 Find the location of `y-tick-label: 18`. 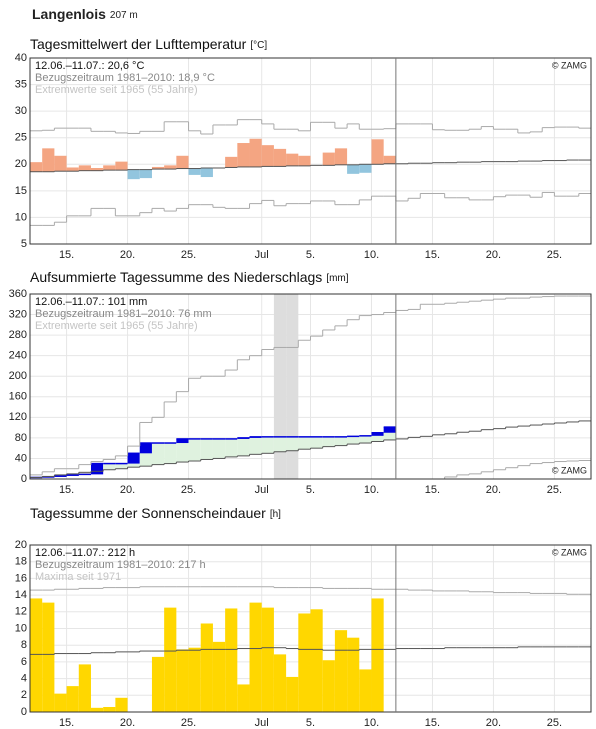

y-tick-label: 18 is located at coordinates (21, 562).